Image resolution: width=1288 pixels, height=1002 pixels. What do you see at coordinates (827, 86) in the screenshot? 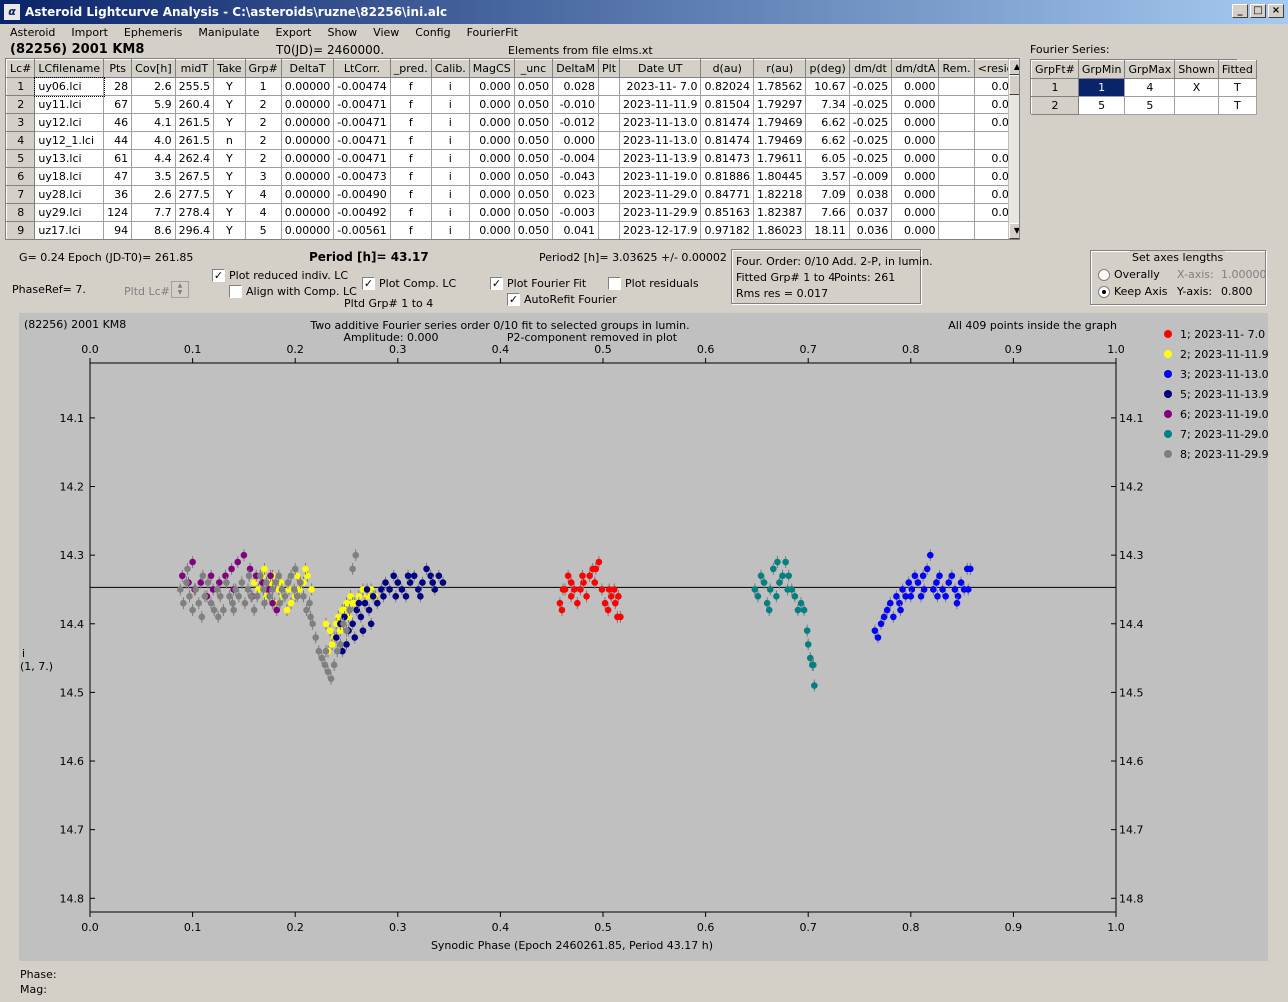
I see `table-cell: 10.67` at bounding box center [827, 86].